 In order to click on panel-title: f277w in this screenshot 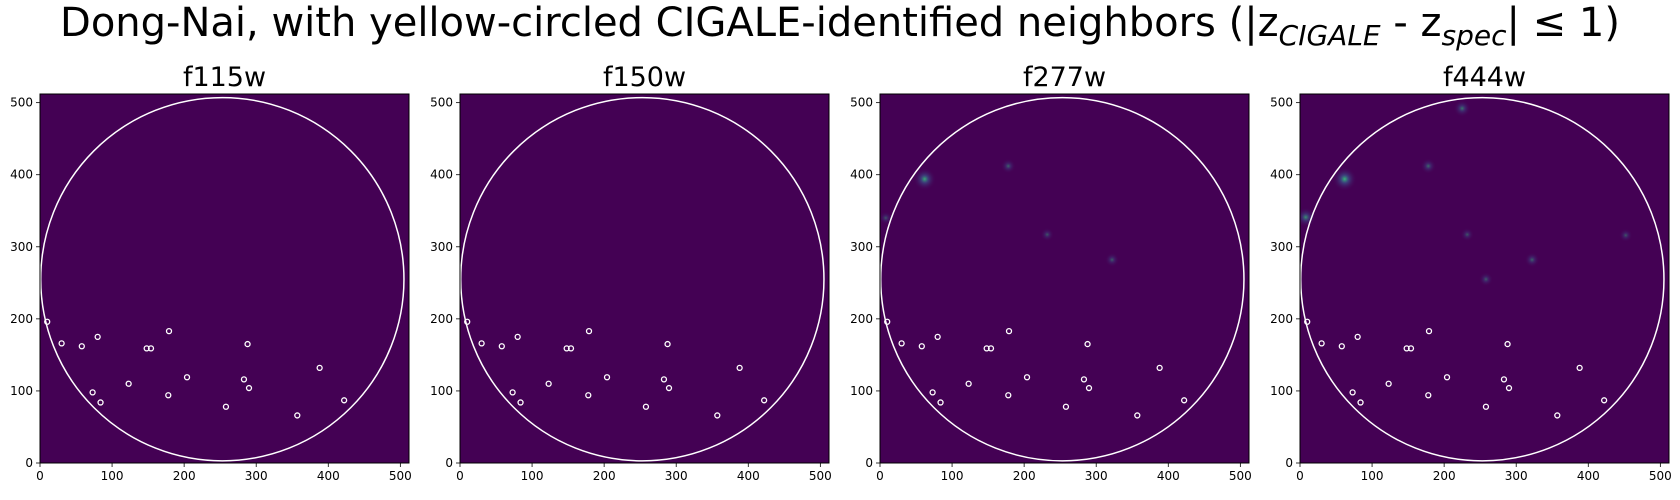, I will do `click(1064, 77)`.